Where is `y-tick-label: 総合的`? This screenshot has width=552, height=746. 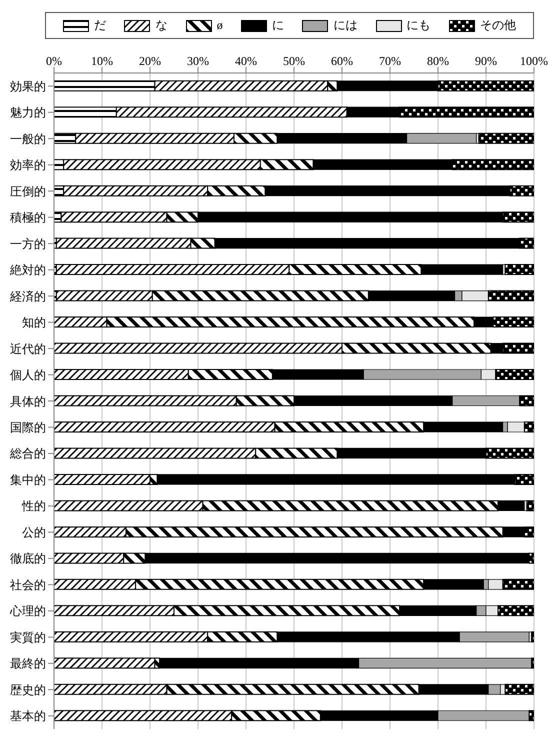
y-tick-label: 総合的 is located at coordinates (27, 453).